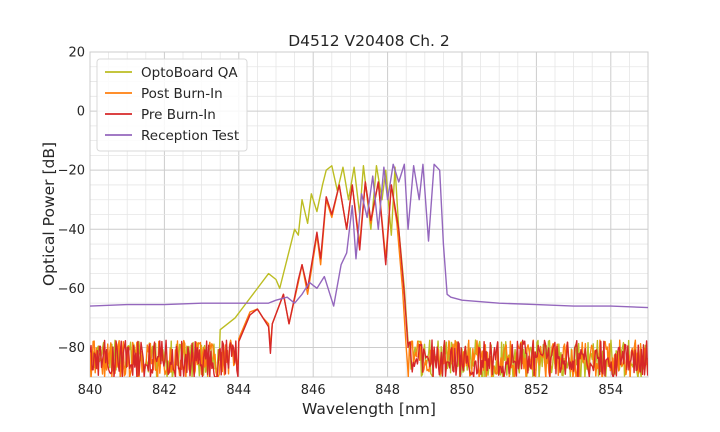 The width and height of the screenshot is (720, 432). Describe the element at coordinates (369, 41) in the screenshot. I see `chart-title: D4512 V20408 Ch. 2` at that location.